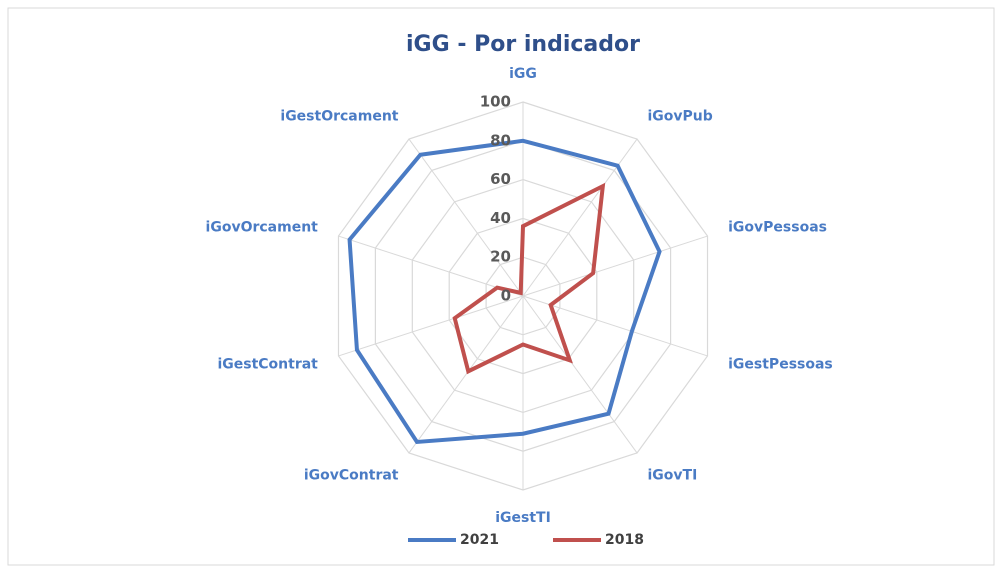 This screenshot has height=573, width=1003. I want to click on category-label: iGestContrat, so click(267, 365).